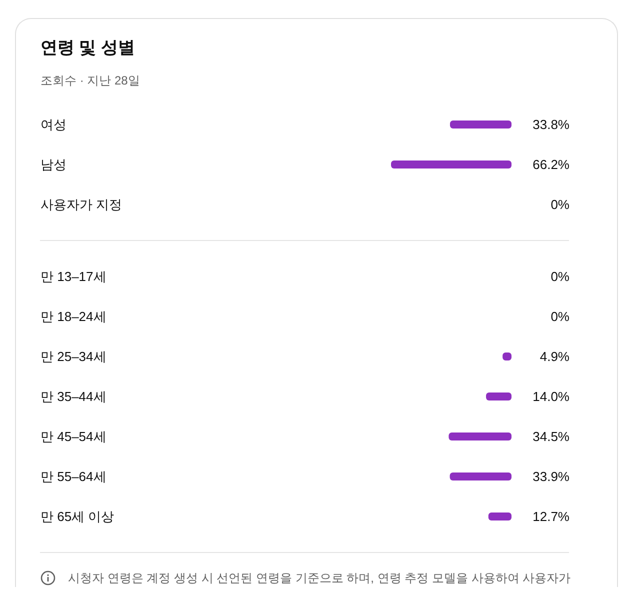 The image size is (633, 589). What do you see at coordinates (73, 356) in the screenshot?
I see `y-tick-label: 만 25–34세` at bounding box center [73, 356].